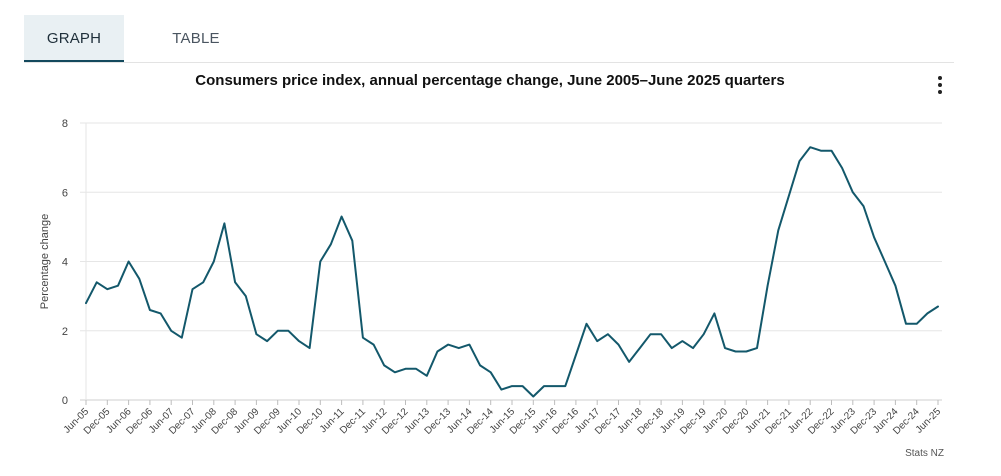  I want to click on tab-table: TABLE, so click(196, 38).